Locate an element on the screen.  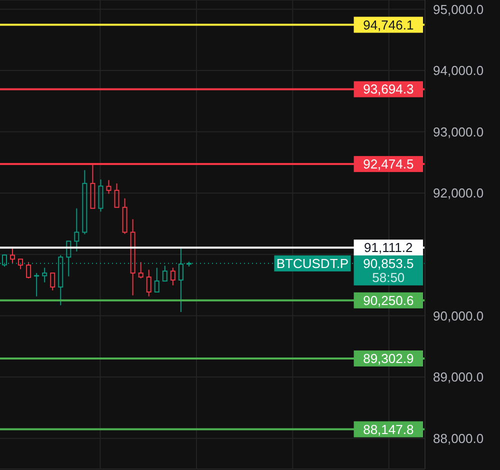
annotation: BTCUSDT.P is located at coordinates (312, 263).